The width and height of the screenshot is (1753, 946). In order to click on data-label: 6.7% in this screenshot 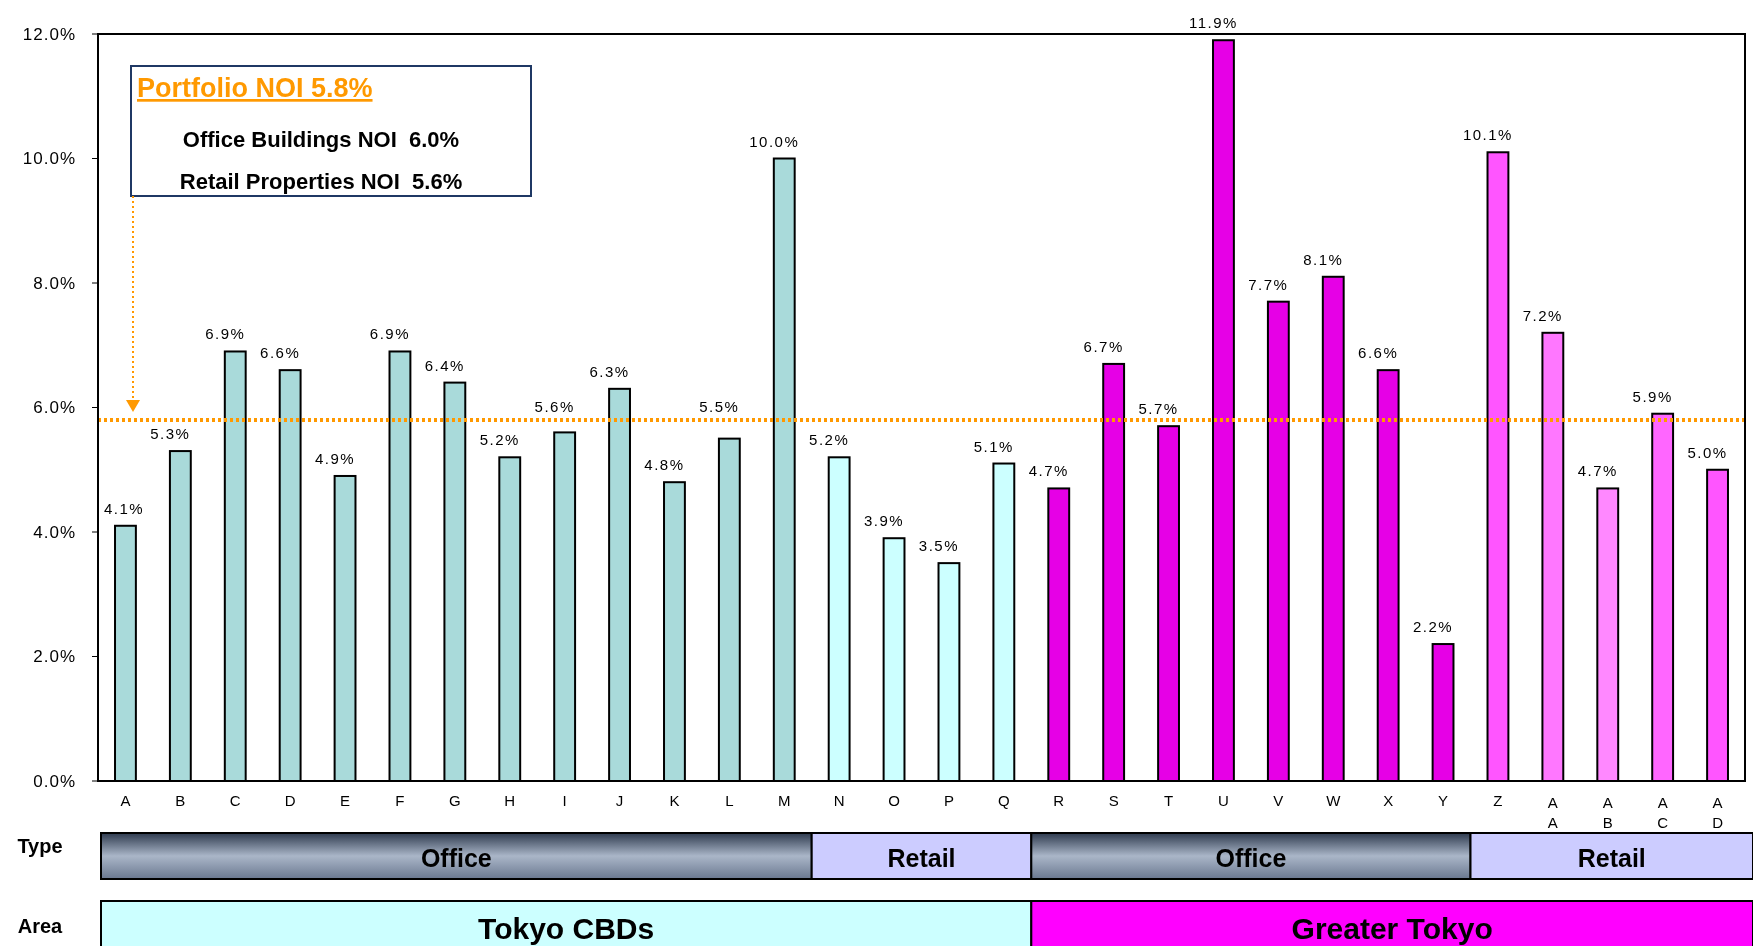, I will do `click(1103, 346)`.